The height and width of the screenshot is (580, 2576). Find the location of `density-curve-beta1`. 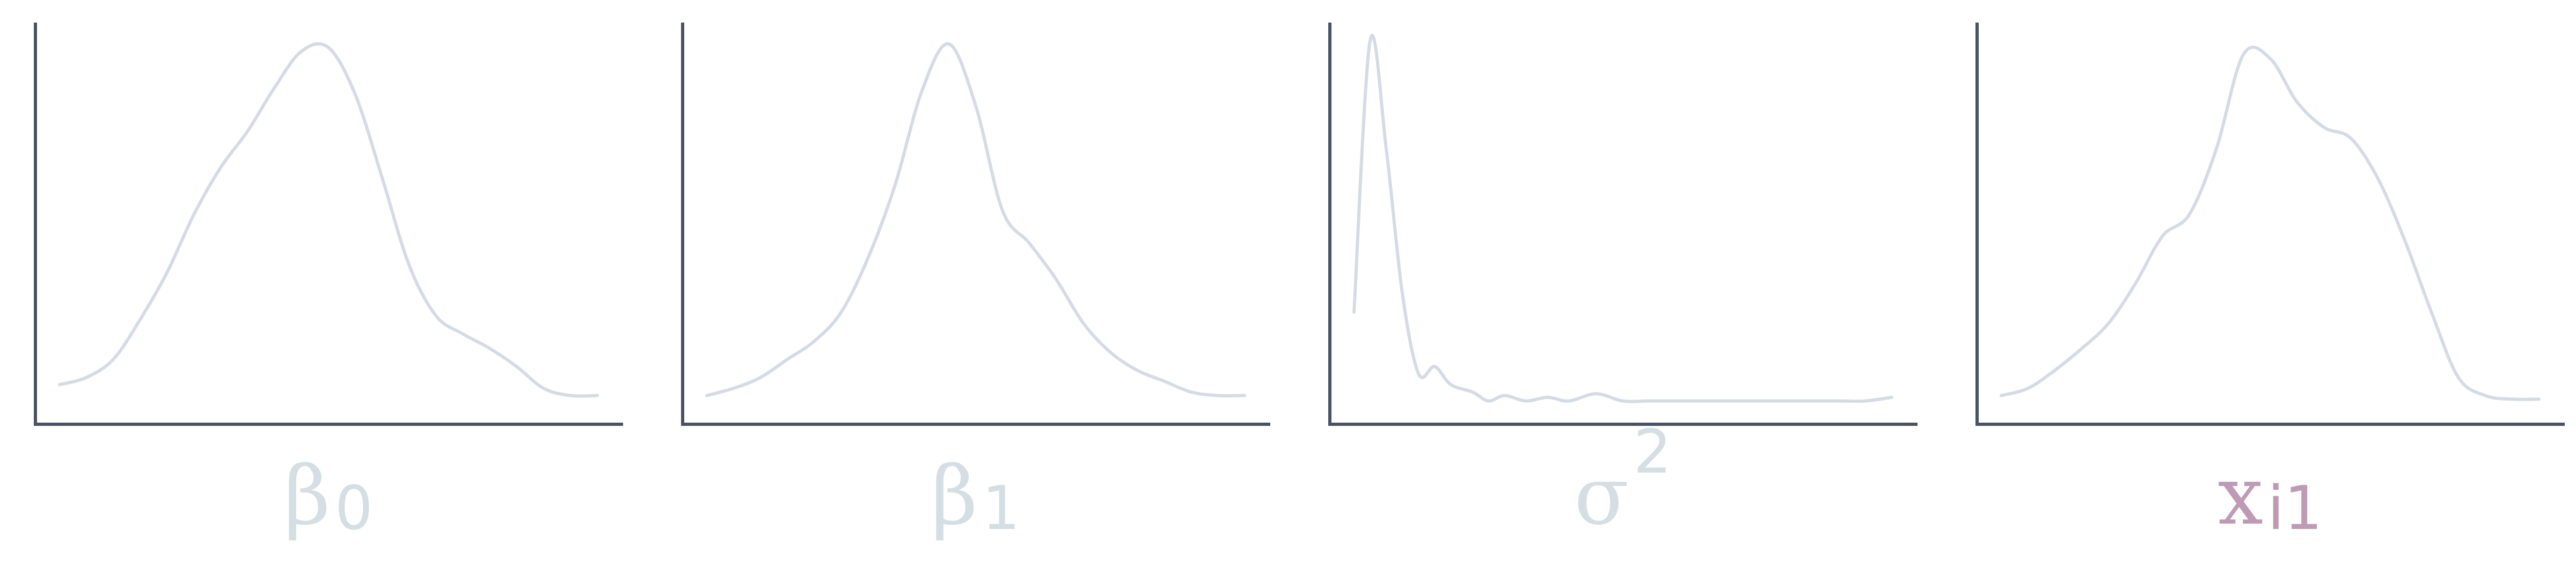

density-curve-beta1 is located at coordinates (975, 220).